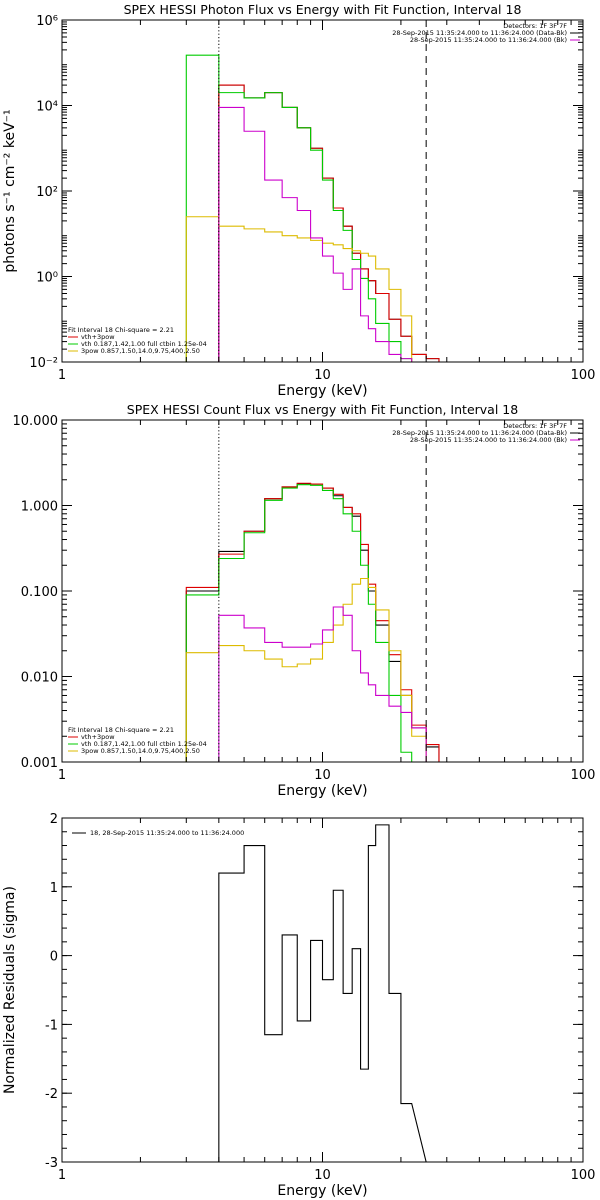  I want to click on y-tick-label: 0.001, so click(39, 763).